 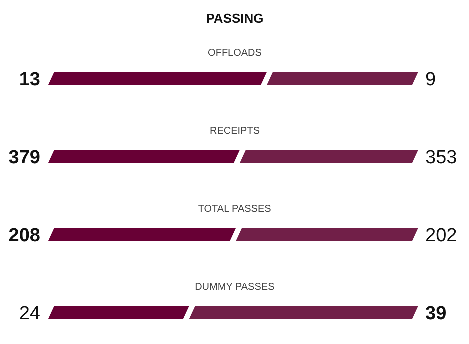 What do you see at coordinates (442, 236) in the screenshot?
I see `data-label: 202` at bounding box center [442, 236].